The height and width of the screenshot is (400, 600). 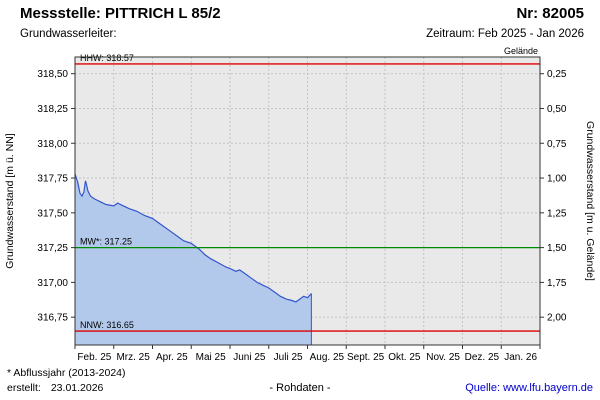 What do you see at coordinates (52, 144) in the screenshot?
I see `left-tick-label: 318,00` at bounding box center [52, 144].